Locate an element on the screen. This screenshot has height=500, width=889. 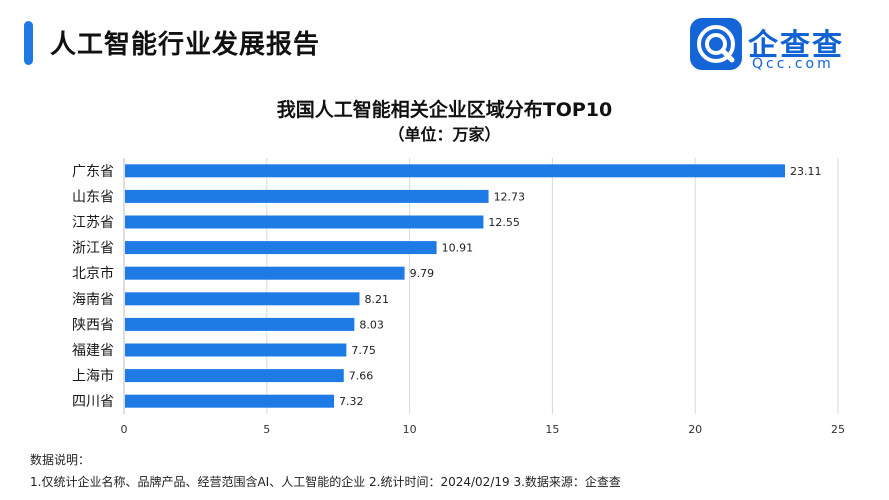
x-tick-label: 15 is located at coordinates (552, 429).